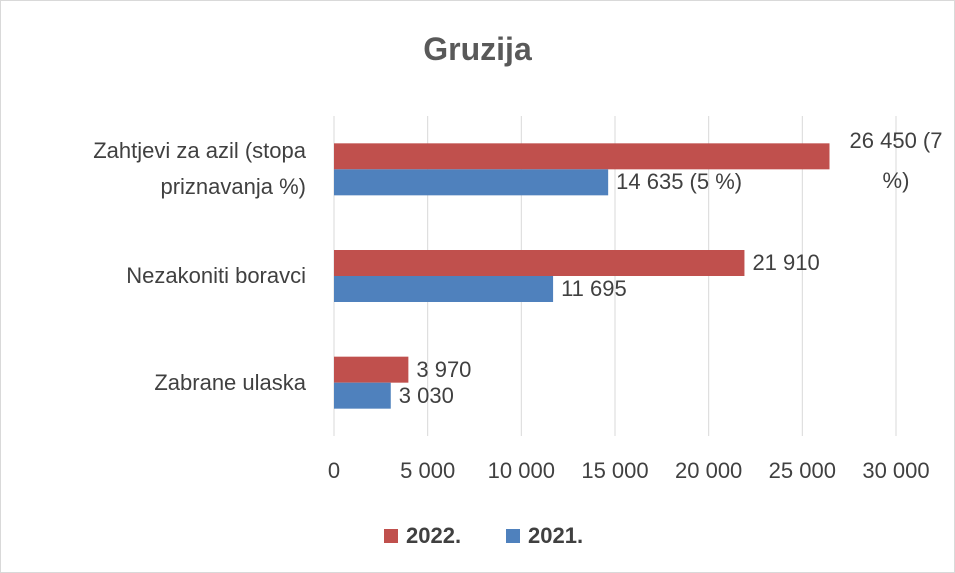 Image resolution: width=955 pixels, height=573 pixels. I want to click on legend-label: 2022., so click(434, 535).